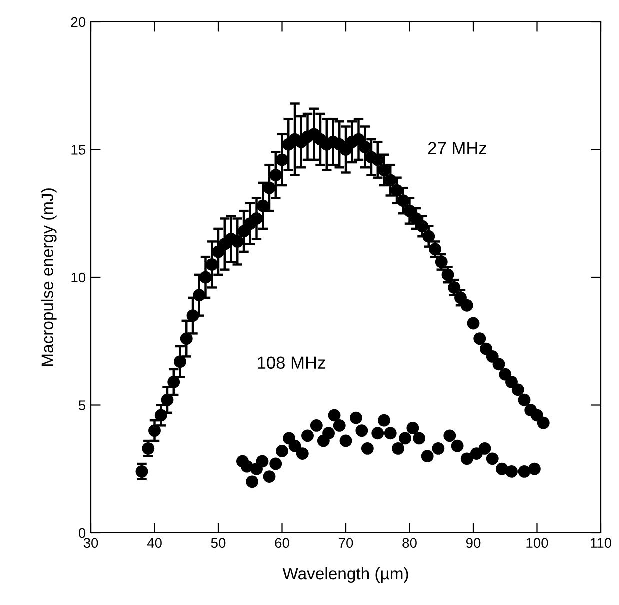  What do you see at coordinates (346, 543) in the screenshot?
I see `x-tick-label: 70` at bounding box center [346, 543].